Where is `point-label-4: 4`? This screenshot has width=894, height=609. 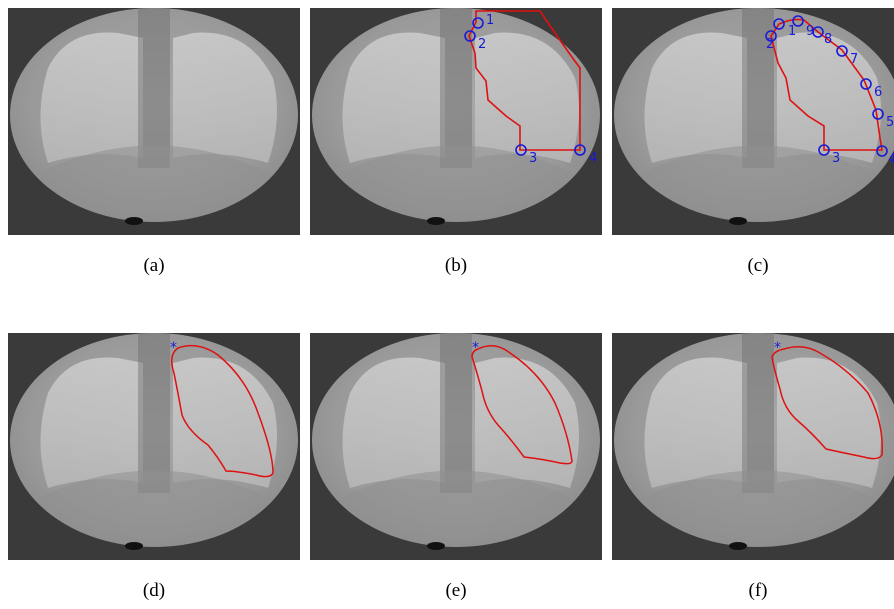
point-label-4: 4 is located at coordinates (593, 158).